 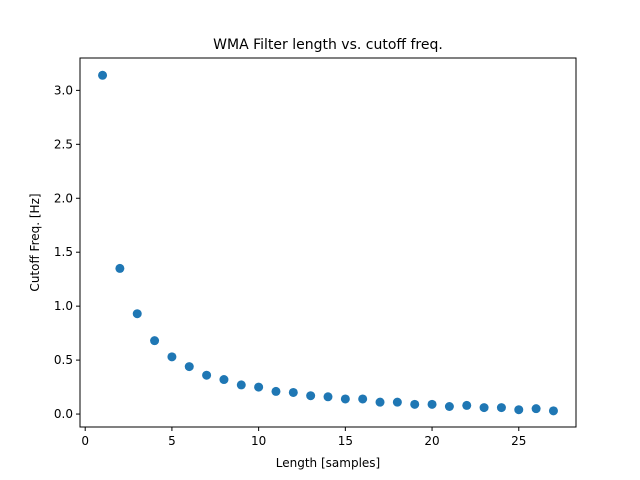 I want to click on y-axis-label: Cutoff Freq. [Hz], so click(x=35, y=242).